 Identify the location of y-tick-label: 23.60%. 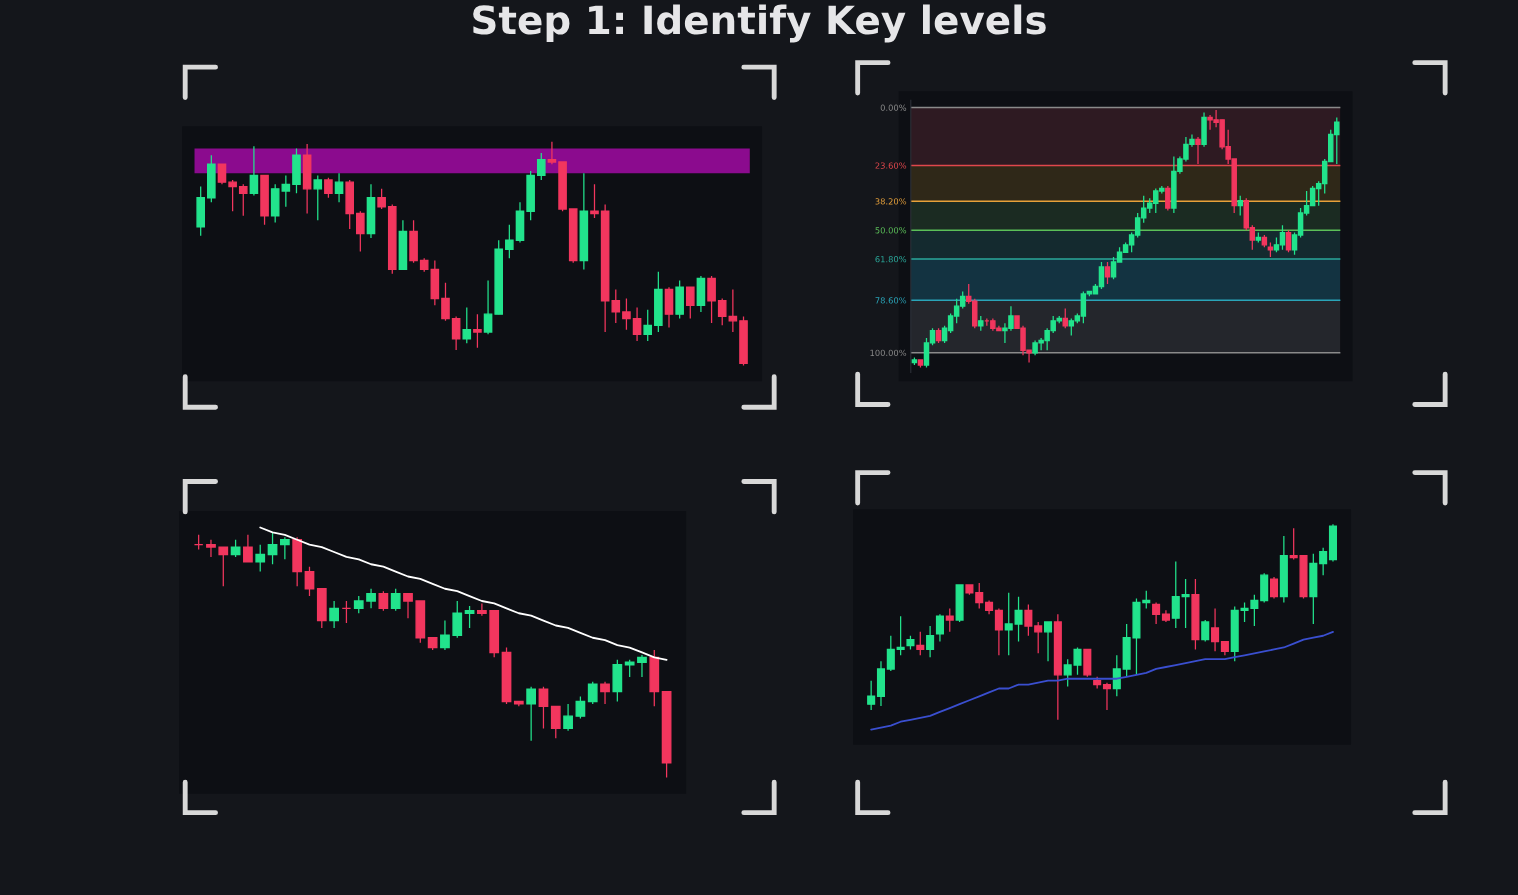
(891, 165).